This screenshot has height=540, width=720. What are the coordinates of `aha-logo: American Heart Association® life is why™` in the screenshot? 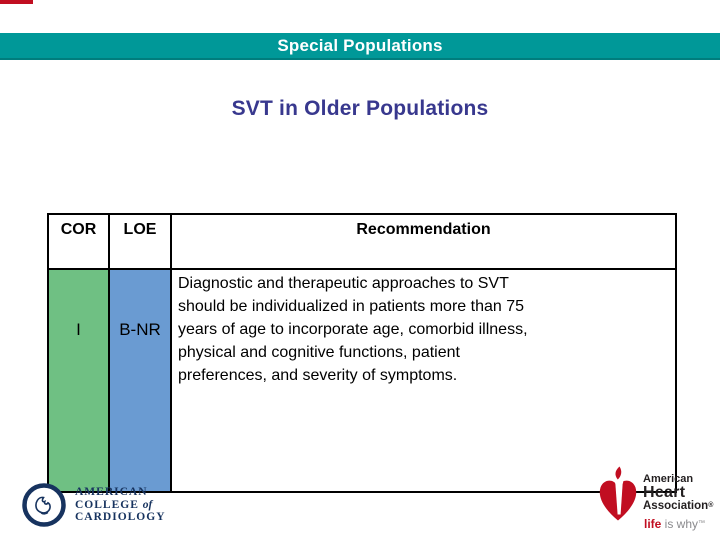 It's located at (658, 499).